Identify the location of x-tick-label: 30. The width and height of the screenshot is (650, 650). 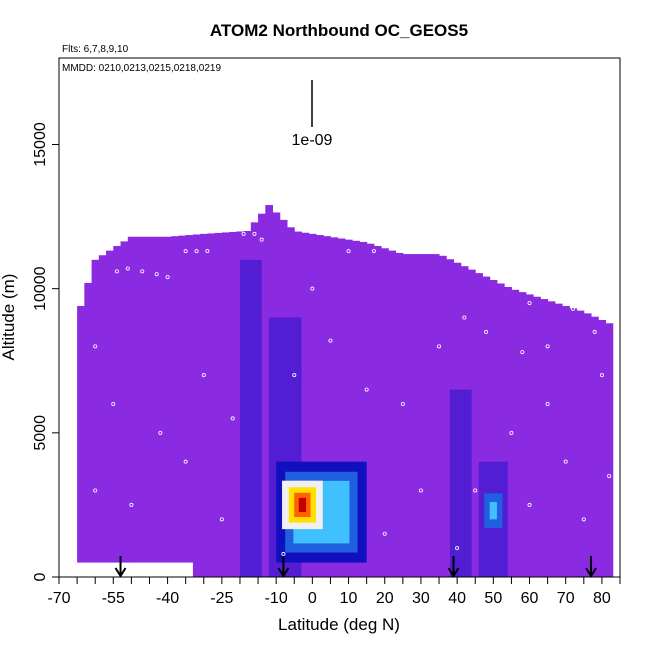
(421, 598).